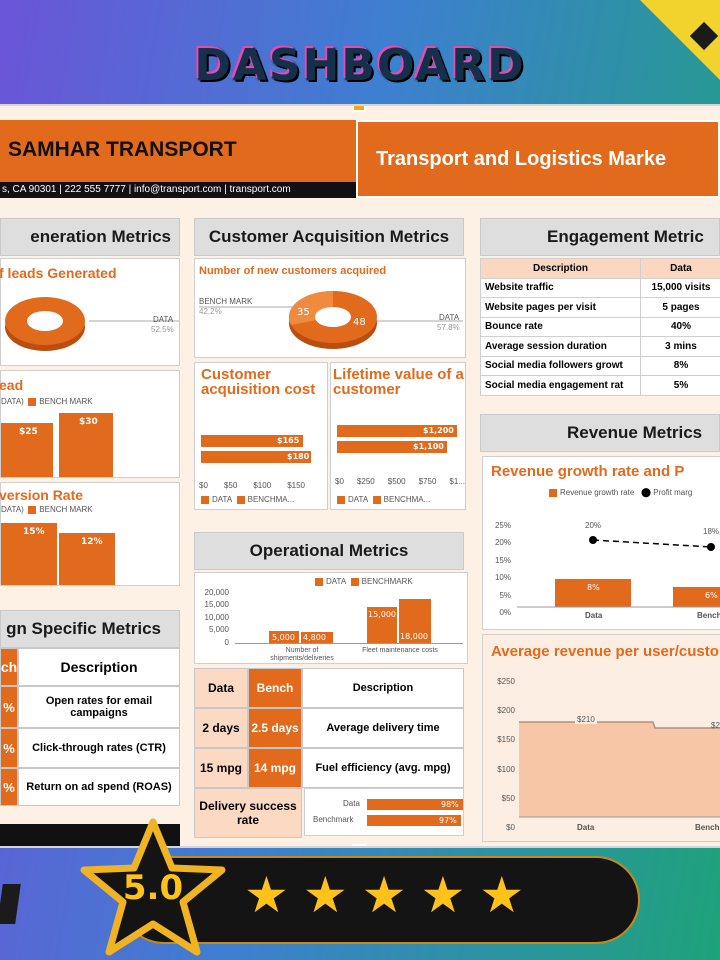 Image resolution: width=720 pixels, height=960 pixels. Describe the element at coordinates (502, 578) in the screenshot. I see `tick: 10%` at that location.